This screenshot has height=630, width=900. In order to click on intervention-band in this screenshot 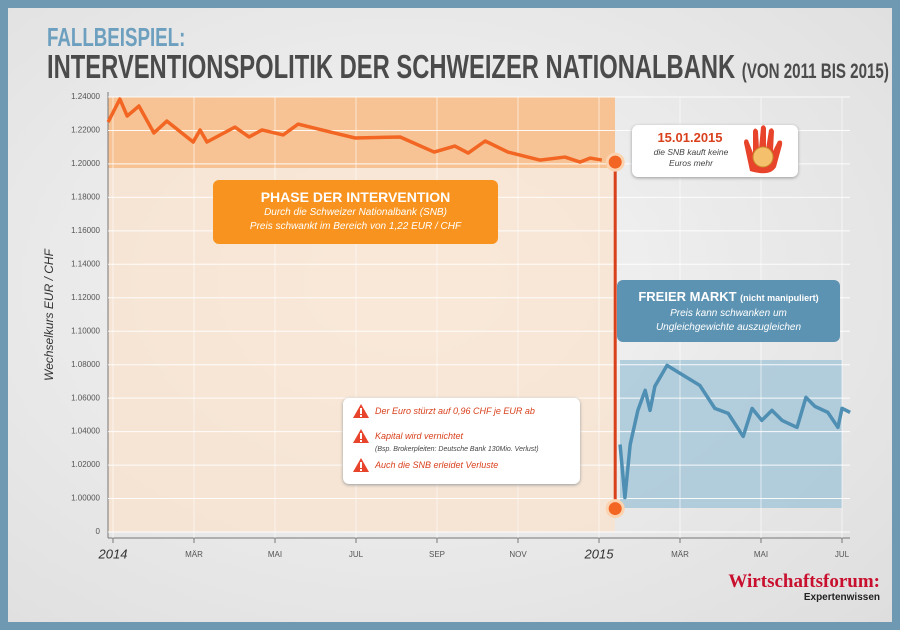, I will do `click(361, 132)`.